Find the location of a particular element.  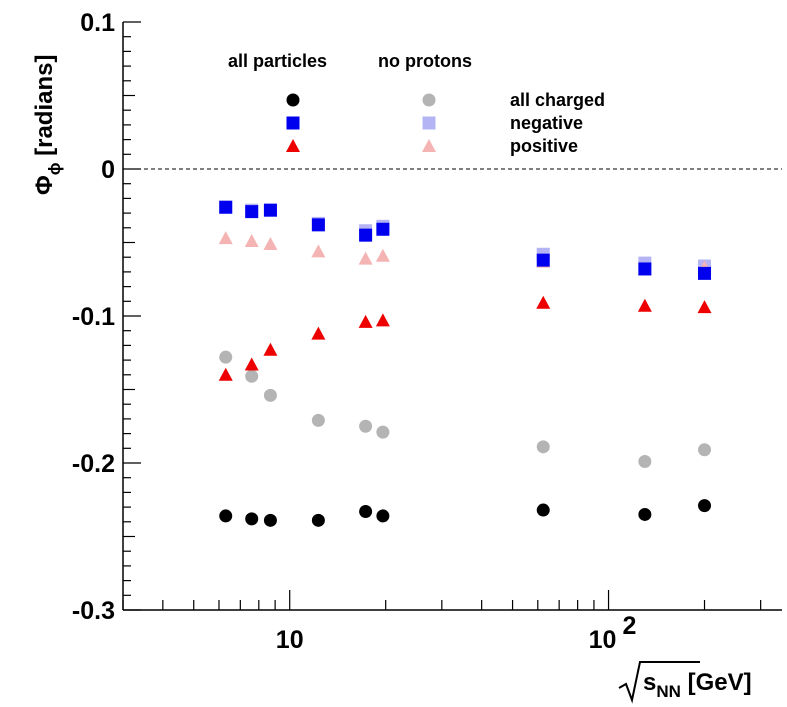

y-tick-label: -0.3 is located at coordinates (93, 611).